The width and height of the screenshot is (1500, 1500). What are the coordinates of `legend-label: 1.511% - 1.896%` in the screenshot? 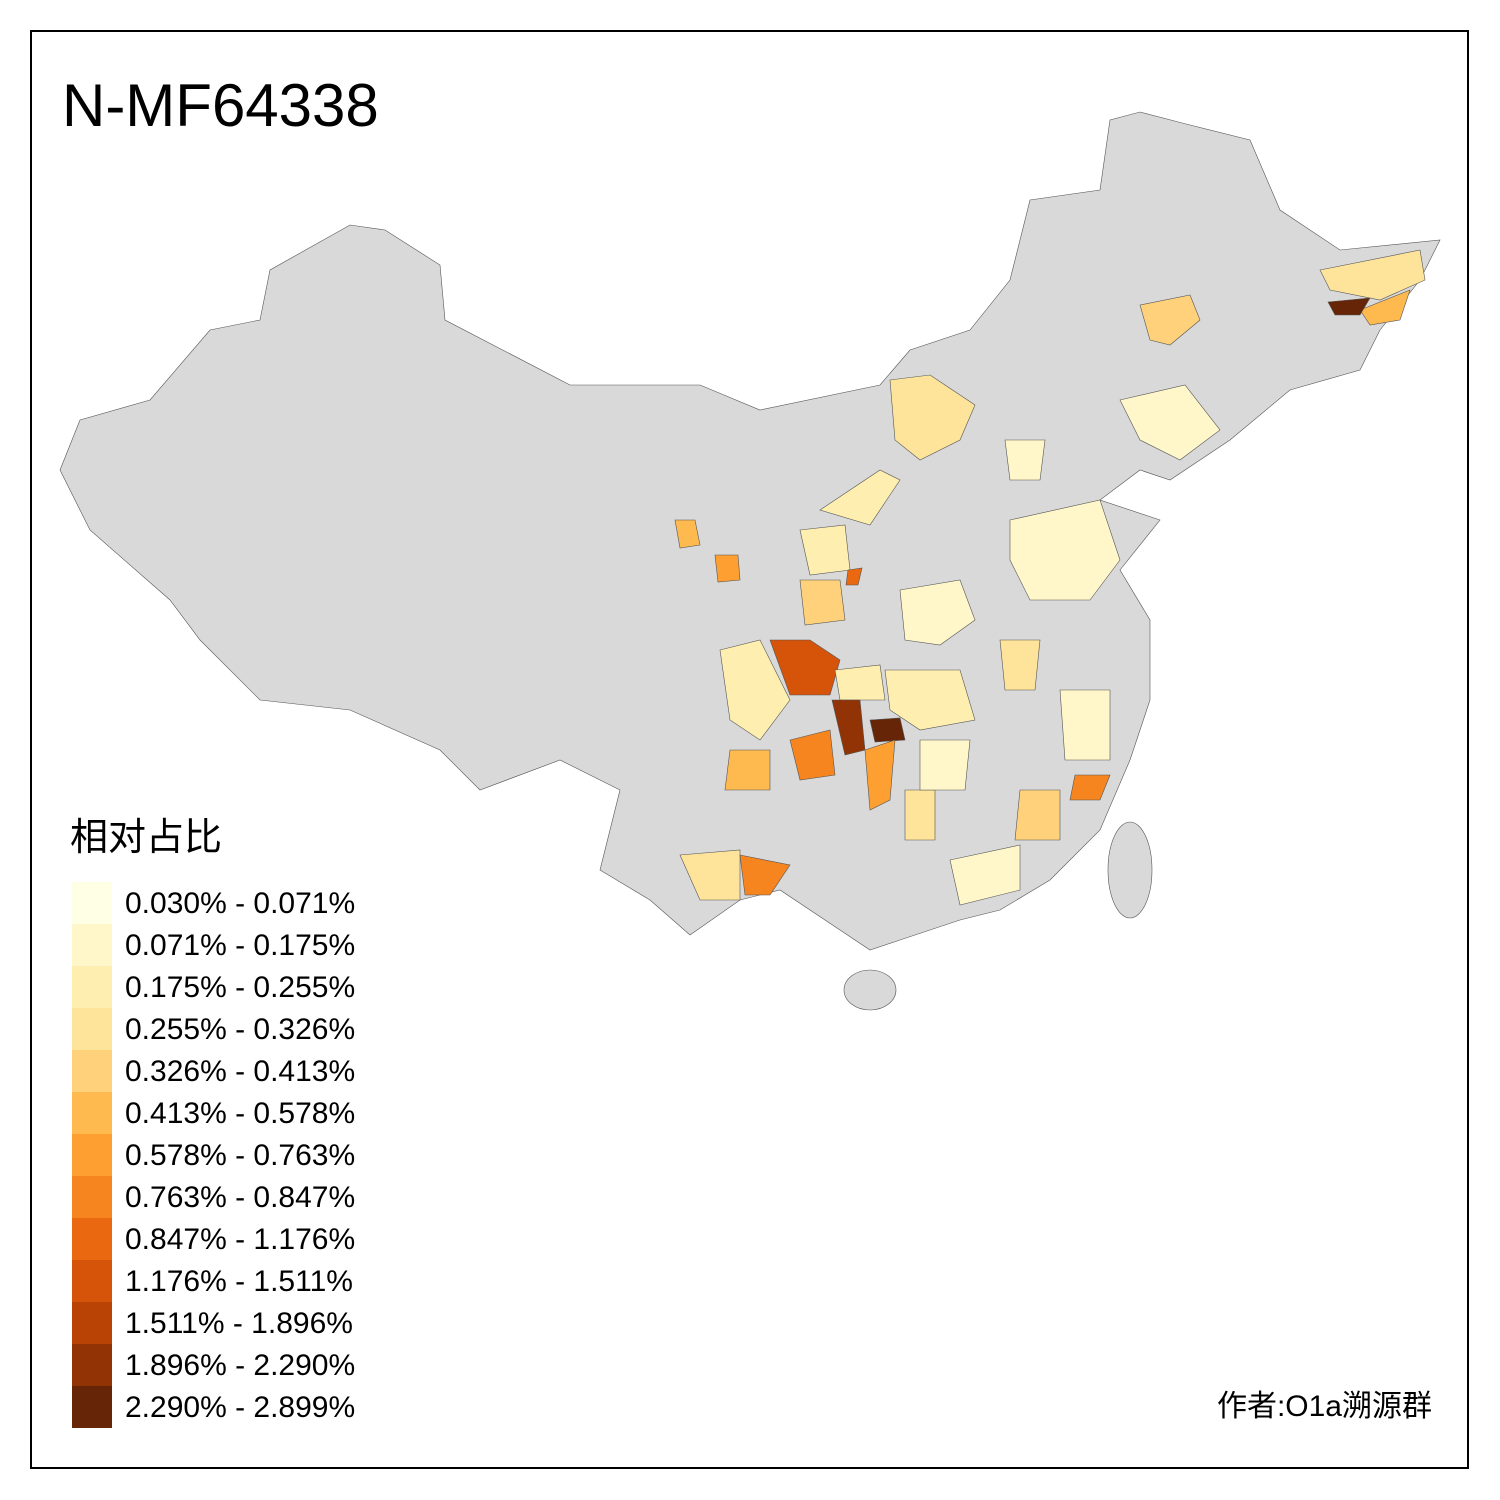 It's located at (239, 1323).